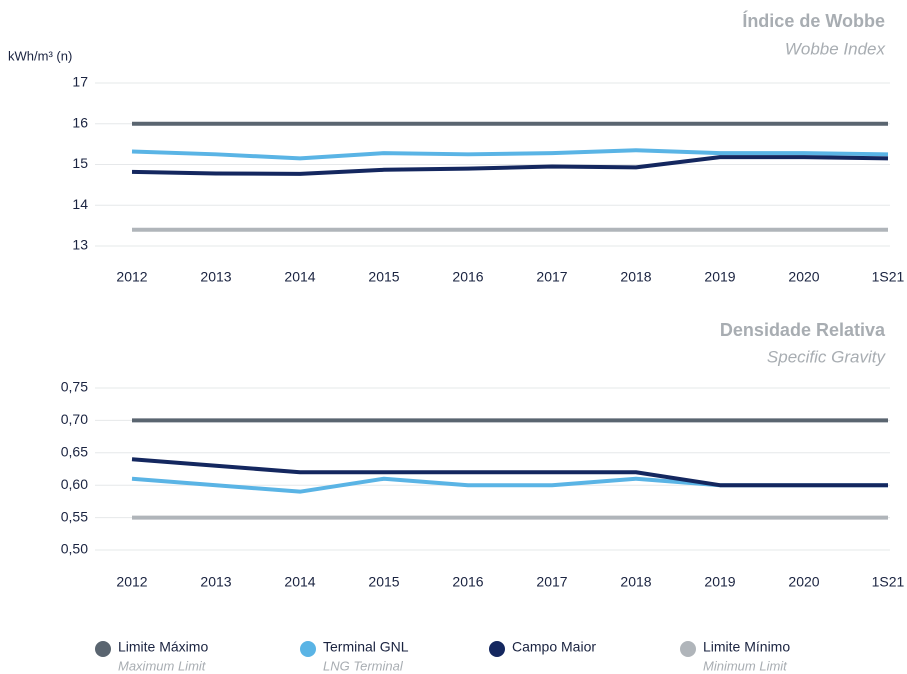 The height and width of the screenshot is (674, 907). I want to click on legend-translation: Minimum Limit, so click(745, 665).